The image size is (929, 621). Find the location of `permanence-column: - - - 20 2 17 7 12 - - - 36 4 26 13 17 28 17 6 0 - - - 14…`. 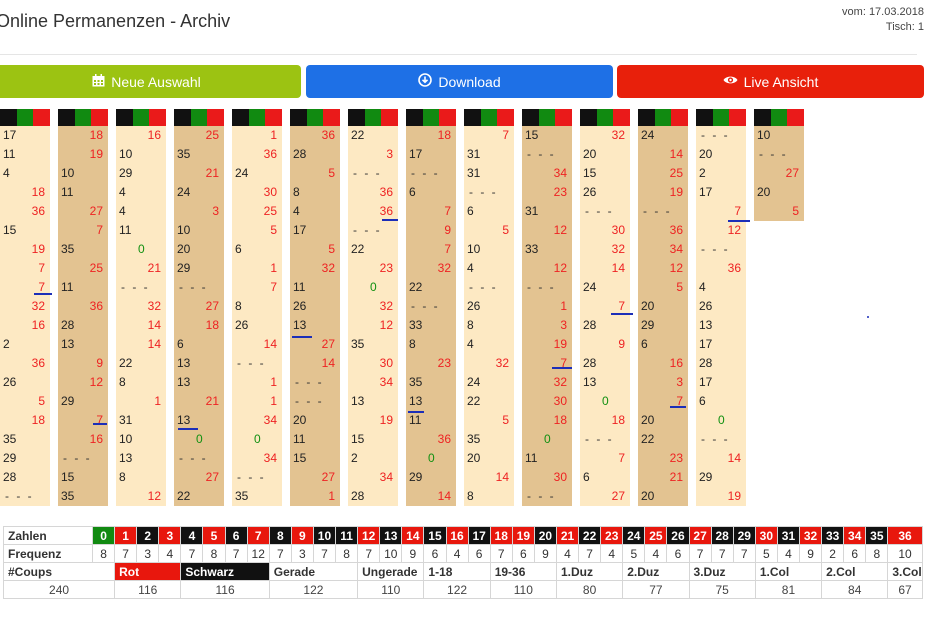

permanence-column: - - - 20 2 17 7 12 - - - 36 4 26 13 17 28 17 6 0 - - - 14… is located at coordinates (721, 307).